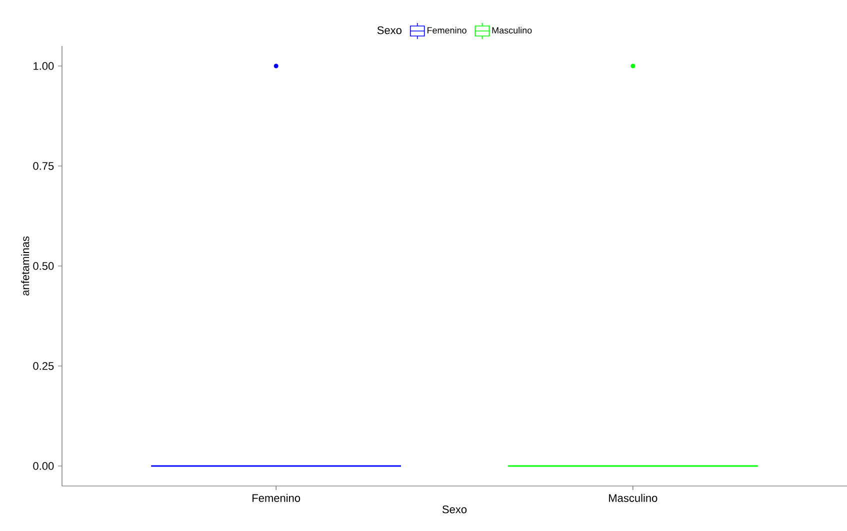 The height and width of the screenshot is (531, 847). Describe the element at coordinates (447, 30) in the screenshot. I see `legend-label: Femenino` at that location.